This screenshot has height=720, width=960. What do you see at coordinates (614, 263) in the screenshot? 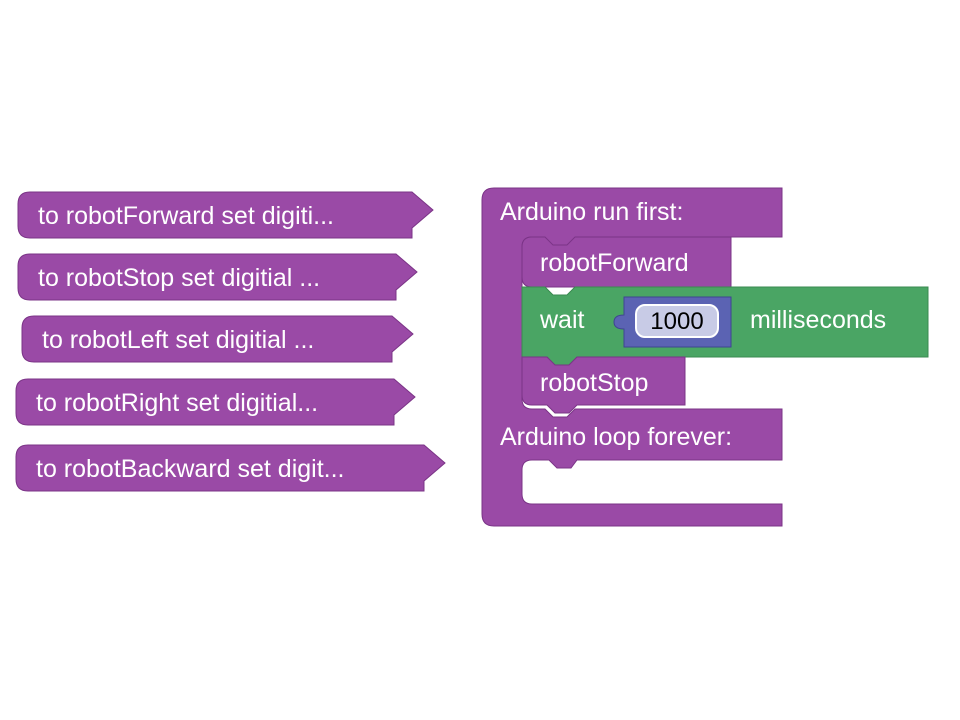
I see `call-label: robotForward` at bounding box center [614, 263].